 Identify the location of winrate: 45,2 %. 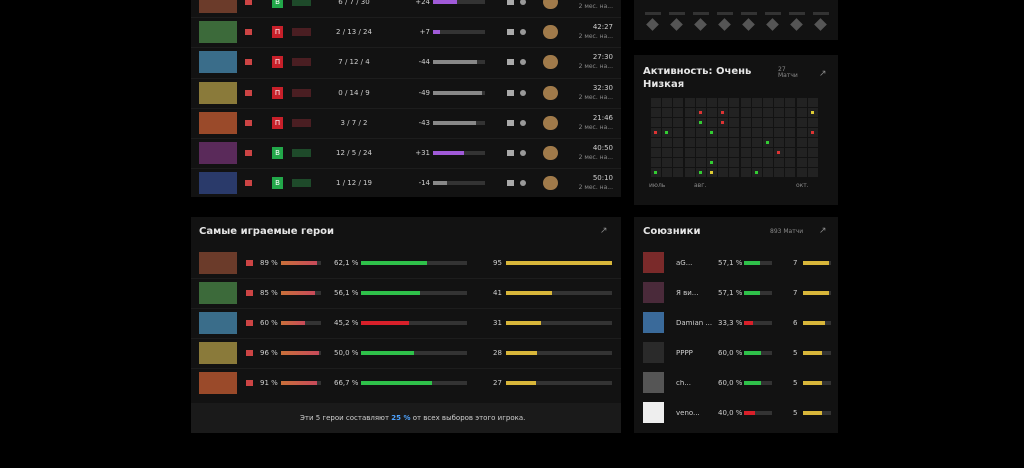
(346, 323).